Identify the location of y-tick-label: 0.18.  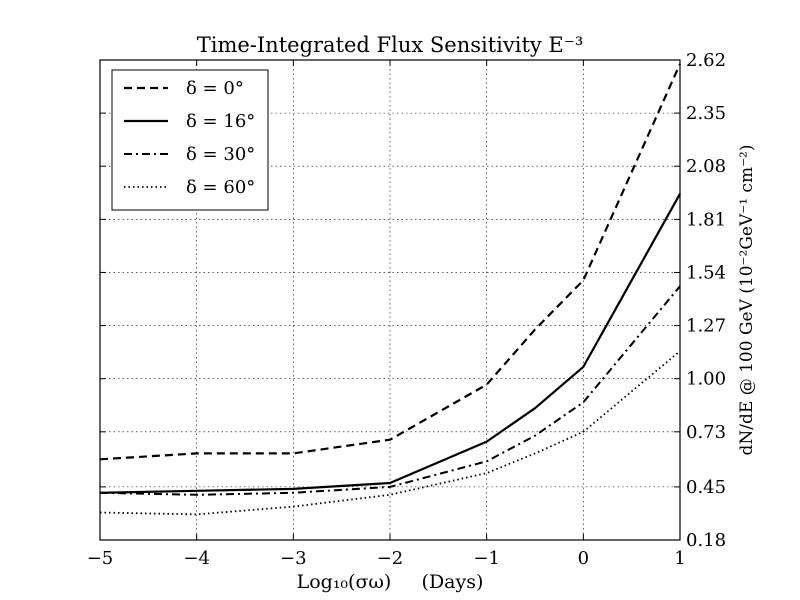
(706, 540).